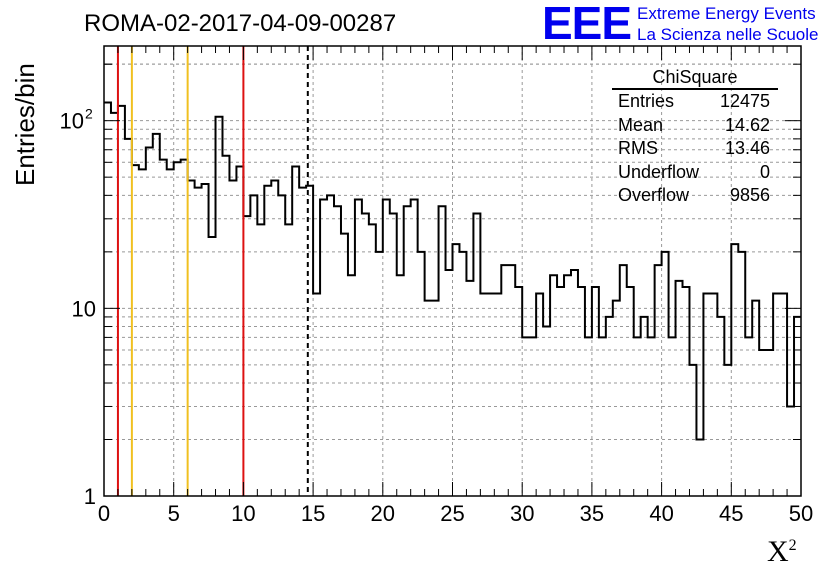 This screenshot has height=572, width=836. I want to click on y-tick-label: 1, so click(90, 496).